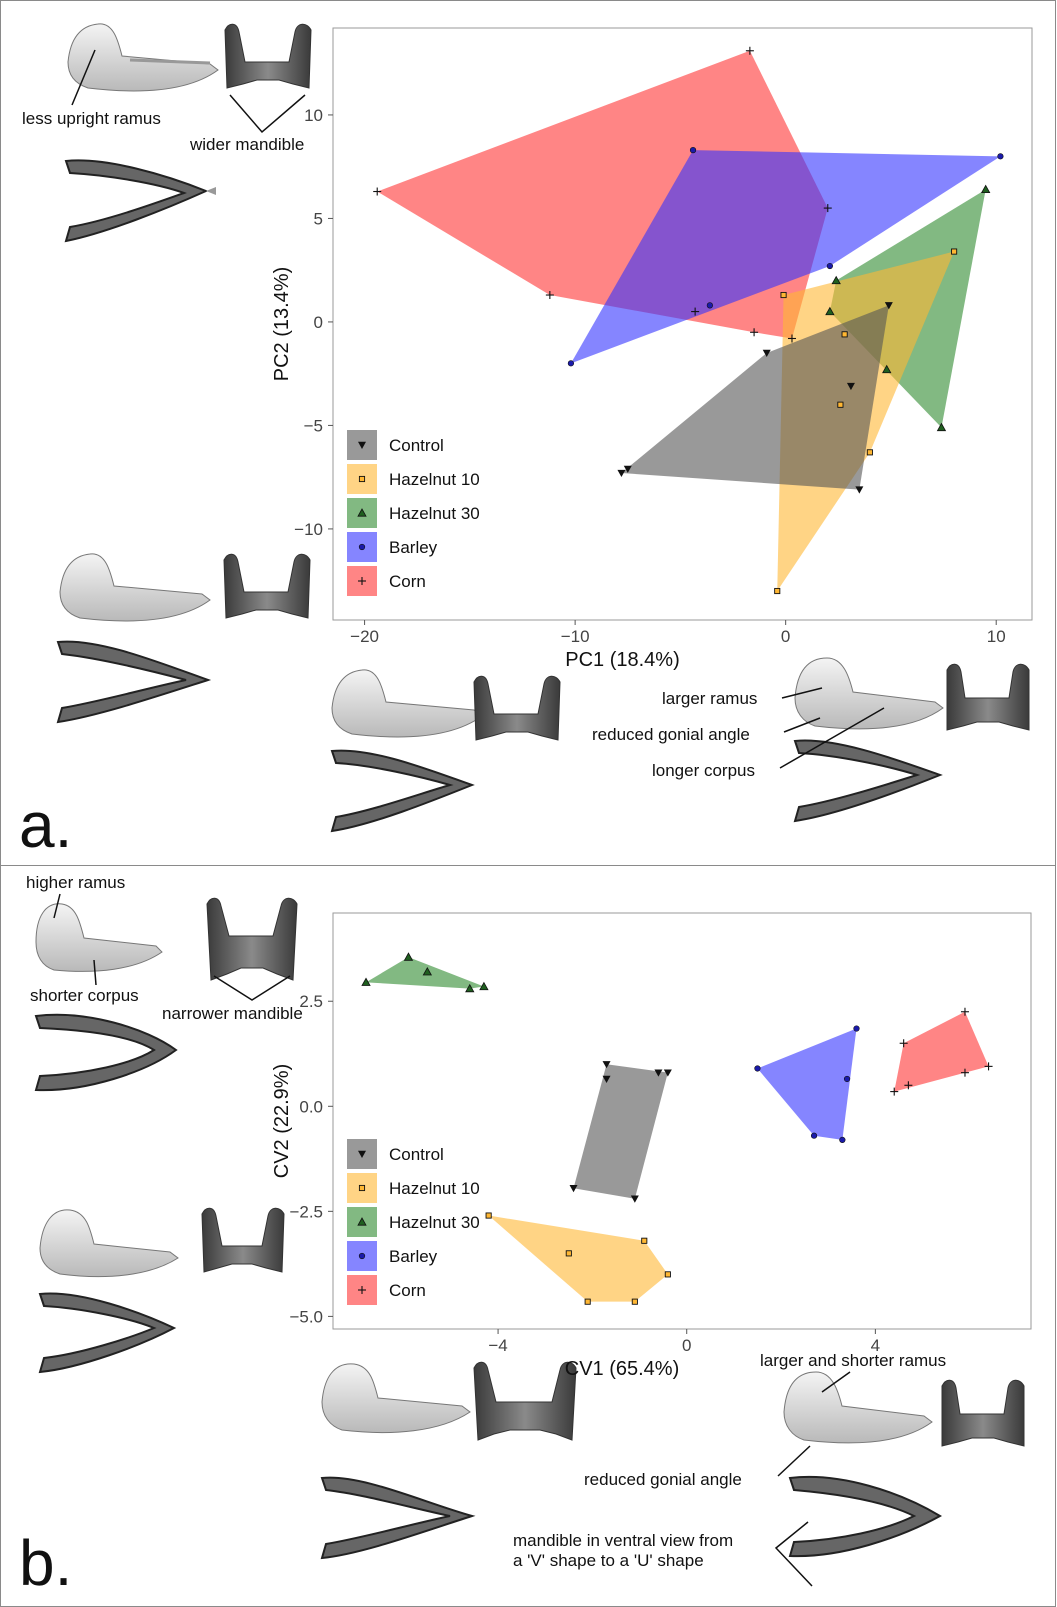 The width and height of the screenshot is (1057, 1607). I want to click on y-tick-label: 10, so click(313, 115).